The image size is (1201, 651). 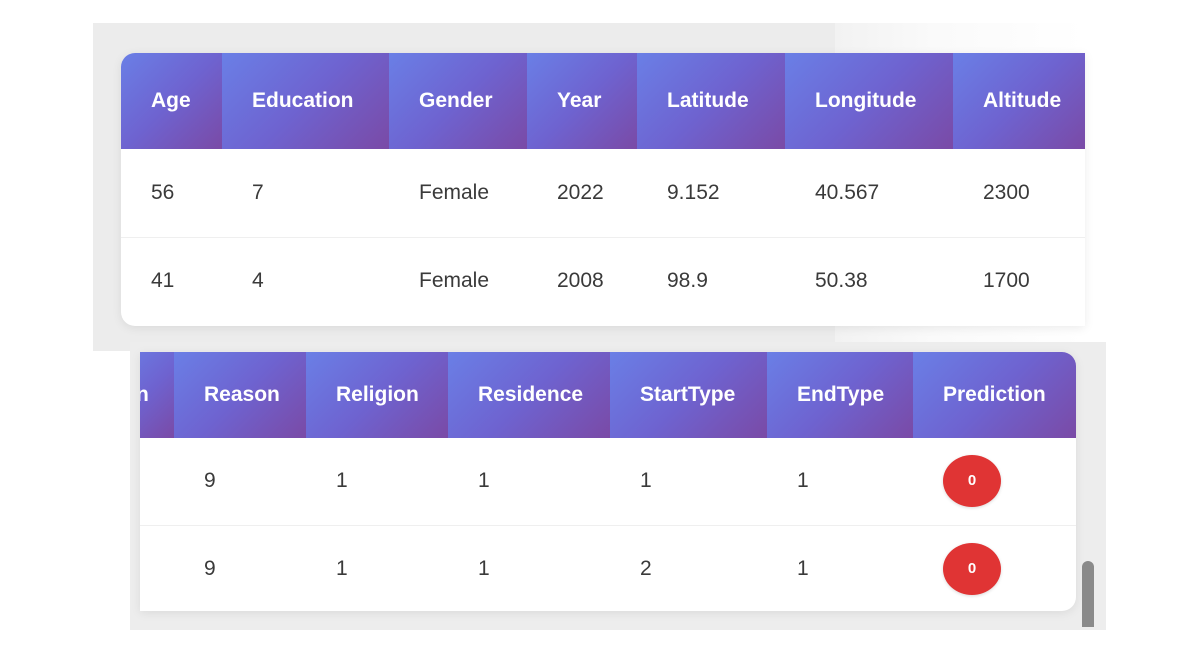 What do you see at coordinates (163, 192) in the screenshot?
I see `cell-age: 56` at bounding box center [163, 192].